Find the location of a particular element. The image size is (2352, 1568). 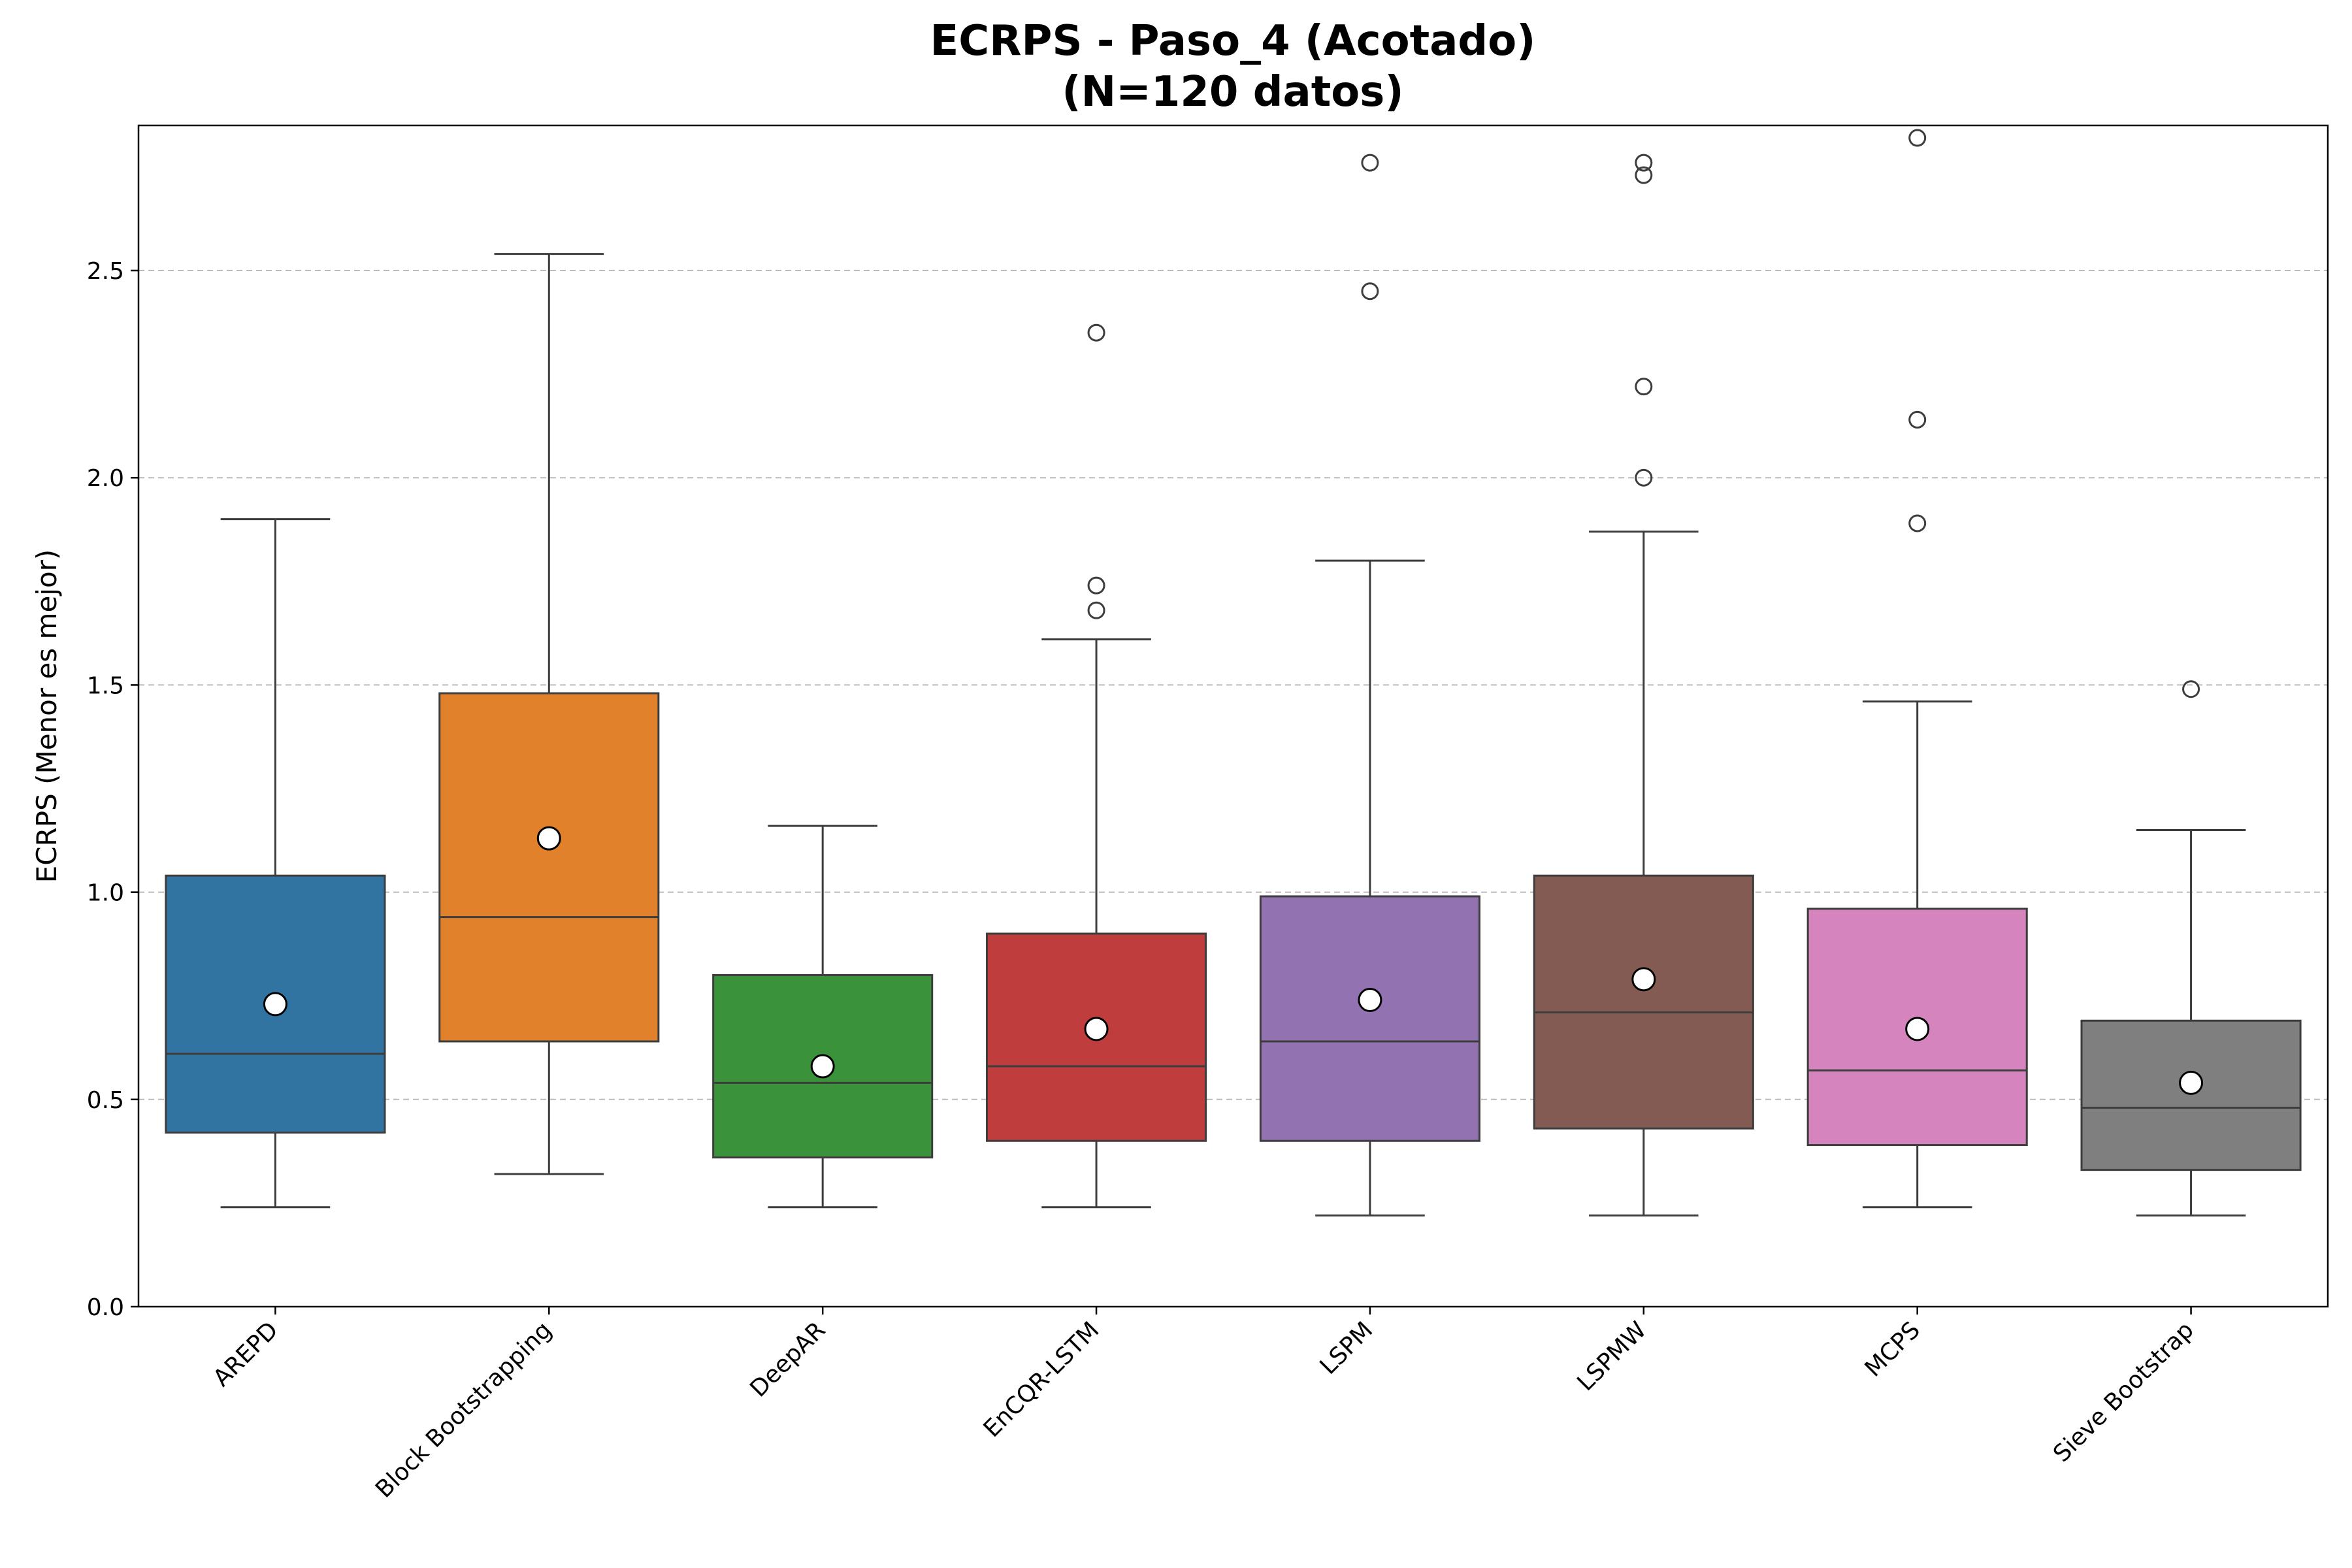

x-tick-label: LSPM is located at coordinates (1347, 1348).